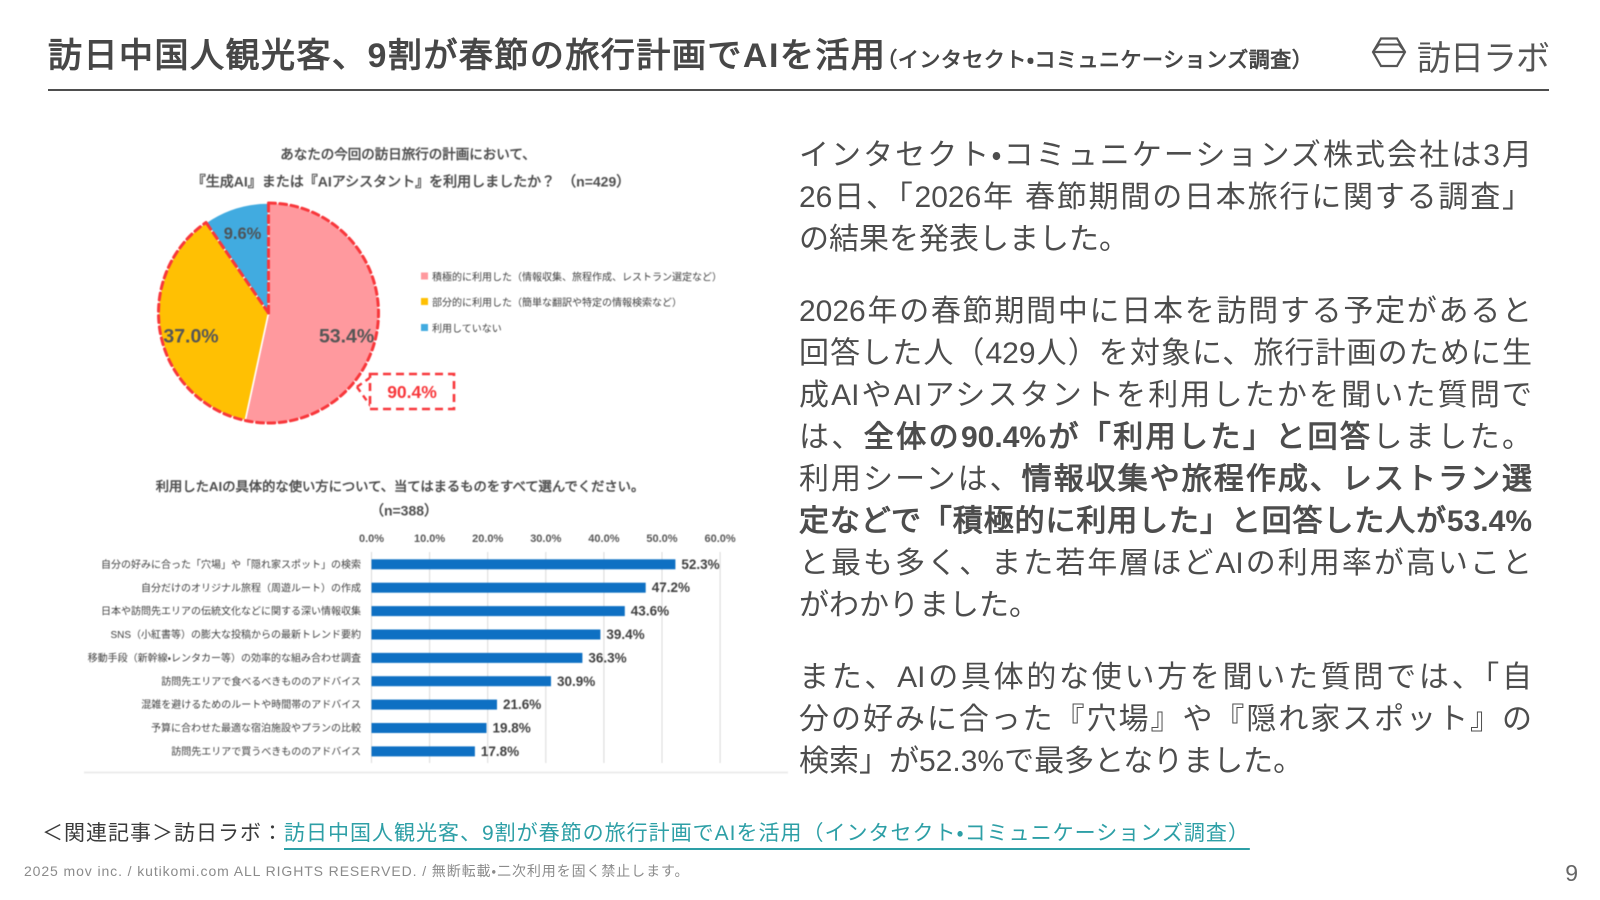 The image size is (1600, 900). Describe the element at coordinates (346, 337) in the screenshot. I see `svg-text: 53.4%` at that location.